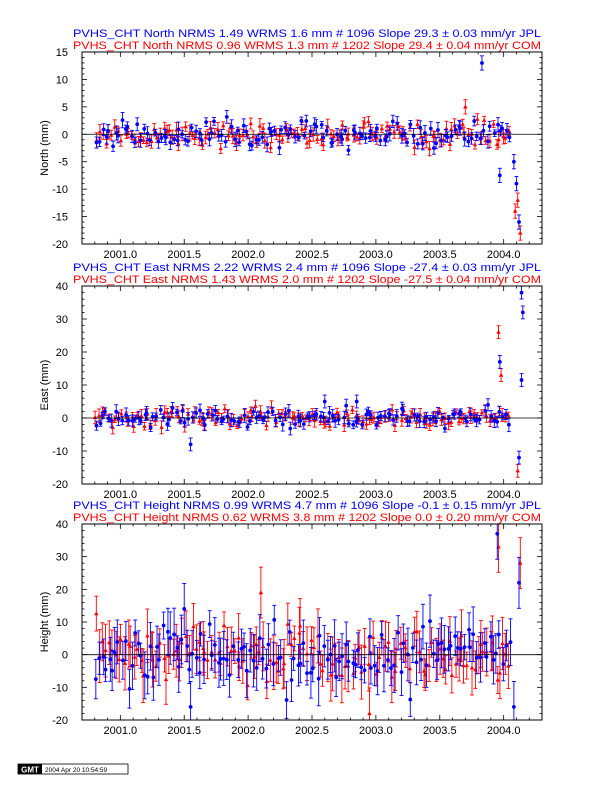 The height and width of the screenshot is (792, 612). Describe the element at coordinates (62, 320) in the screenshot. I see `y-tick-label: 30` at that location.